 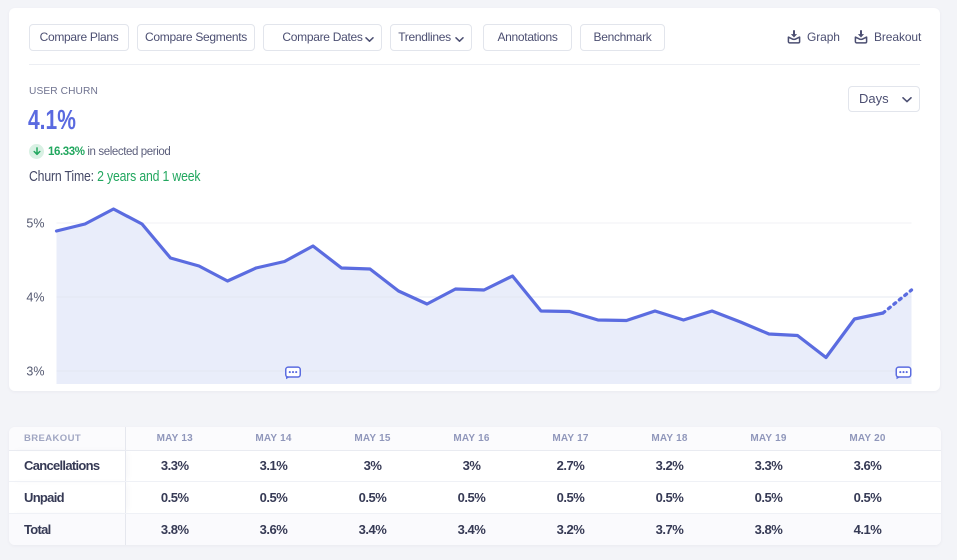 I want to click on svg-text: 3%, so click(x=35, y=372).